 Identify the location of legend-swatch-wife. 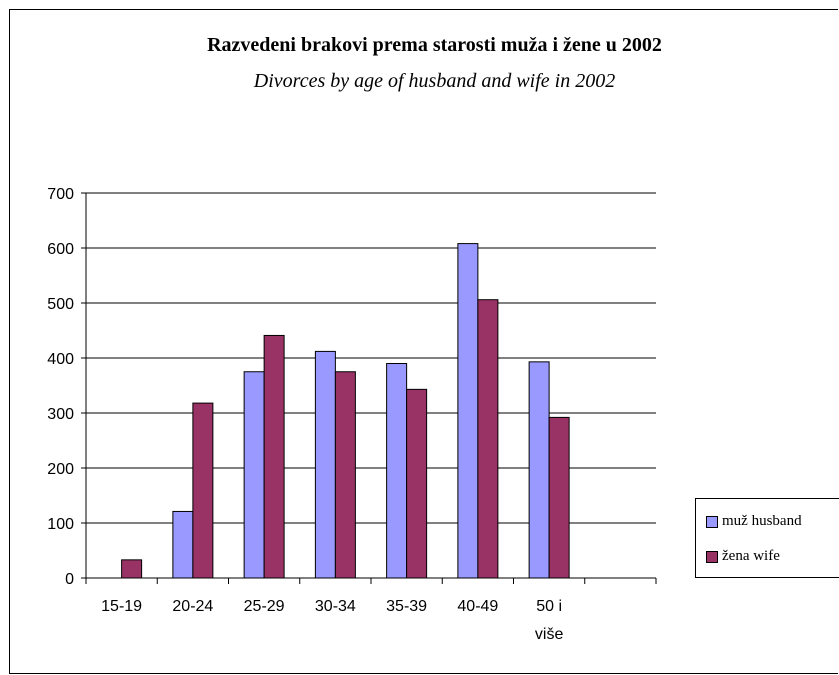
(712, 556).